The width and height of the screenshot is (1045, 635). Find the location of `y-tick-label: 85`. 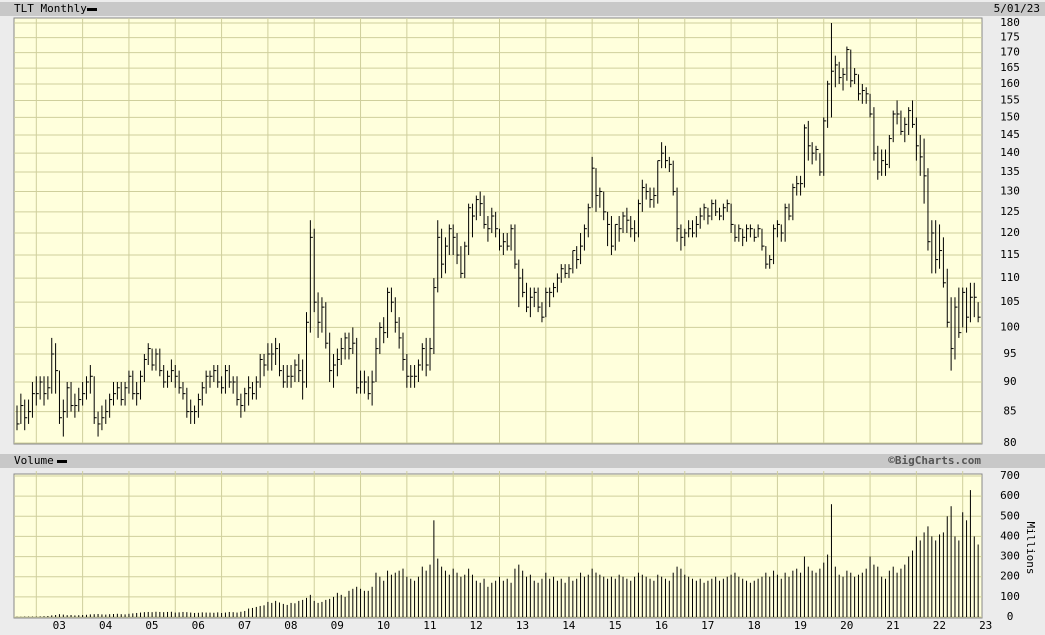

y-tick-label: 85 is located at coordinates (1009, 411).